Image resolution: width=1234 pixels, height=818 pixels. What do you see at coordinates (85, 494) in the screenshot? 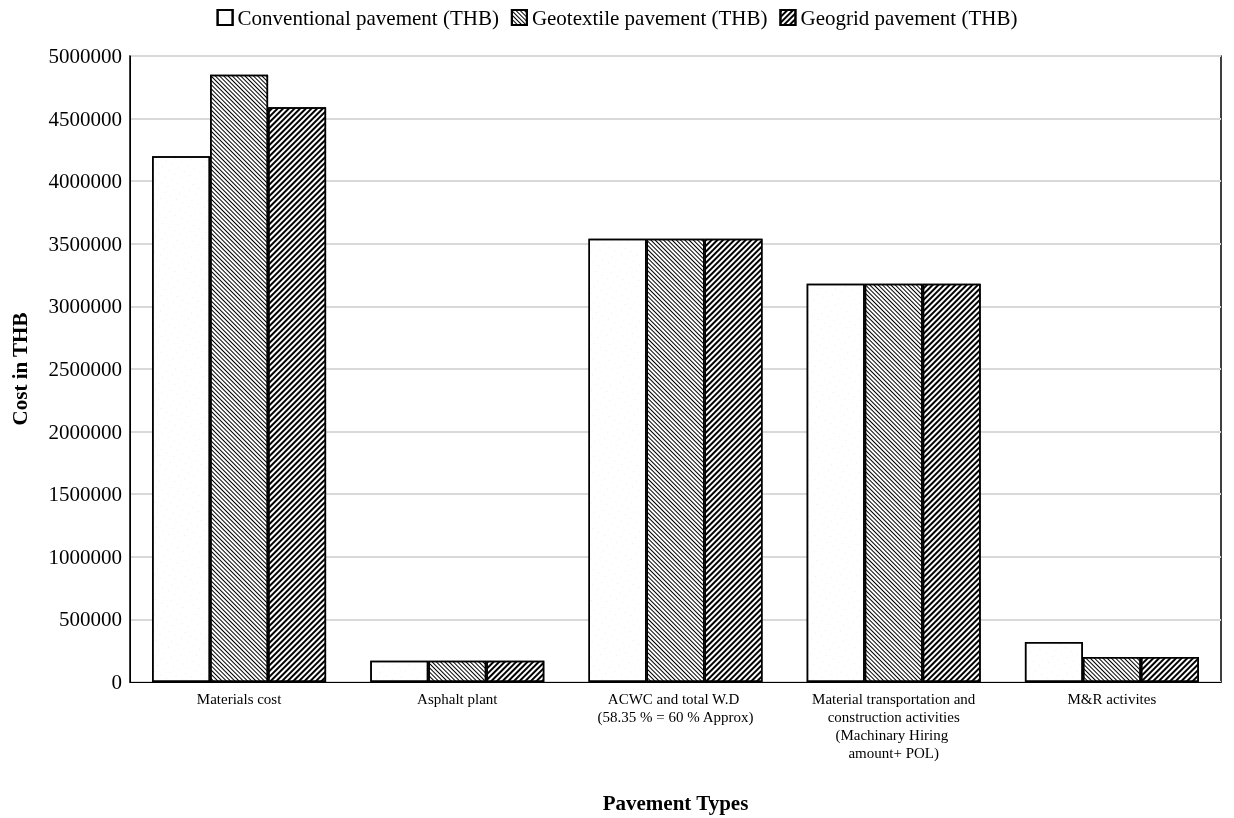
I see `y-tick-label: 1500000` at bounding box center [85, 494].